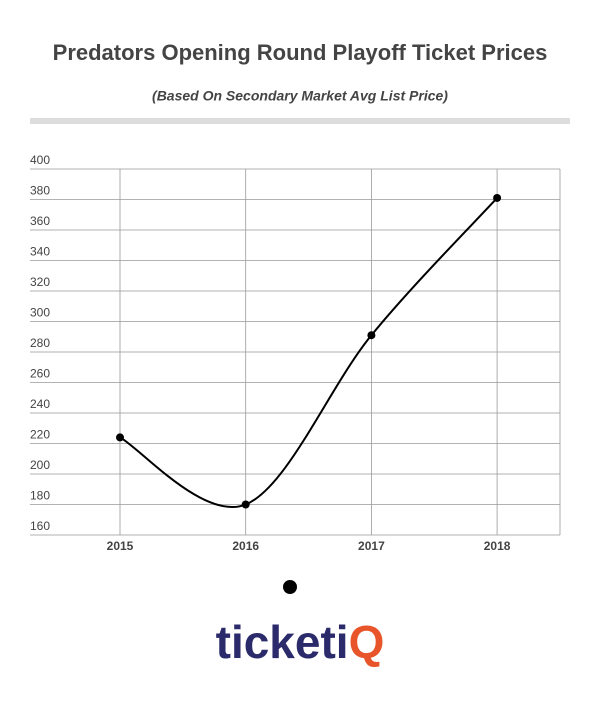 Image resolution: width=600 pixels, height=705 pixels. I want to click on logo-accent: Q, so click(367, 642).